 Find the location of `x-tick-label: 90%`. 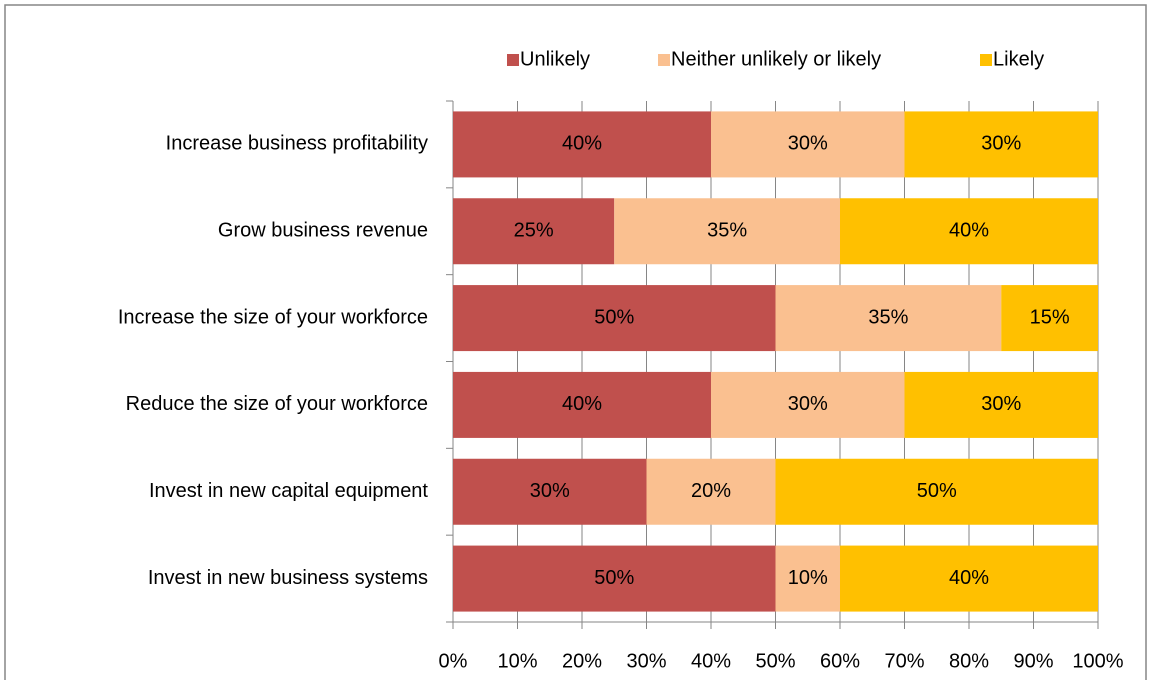

x-tick-label: 90% is located at coordinates (1033, 661).